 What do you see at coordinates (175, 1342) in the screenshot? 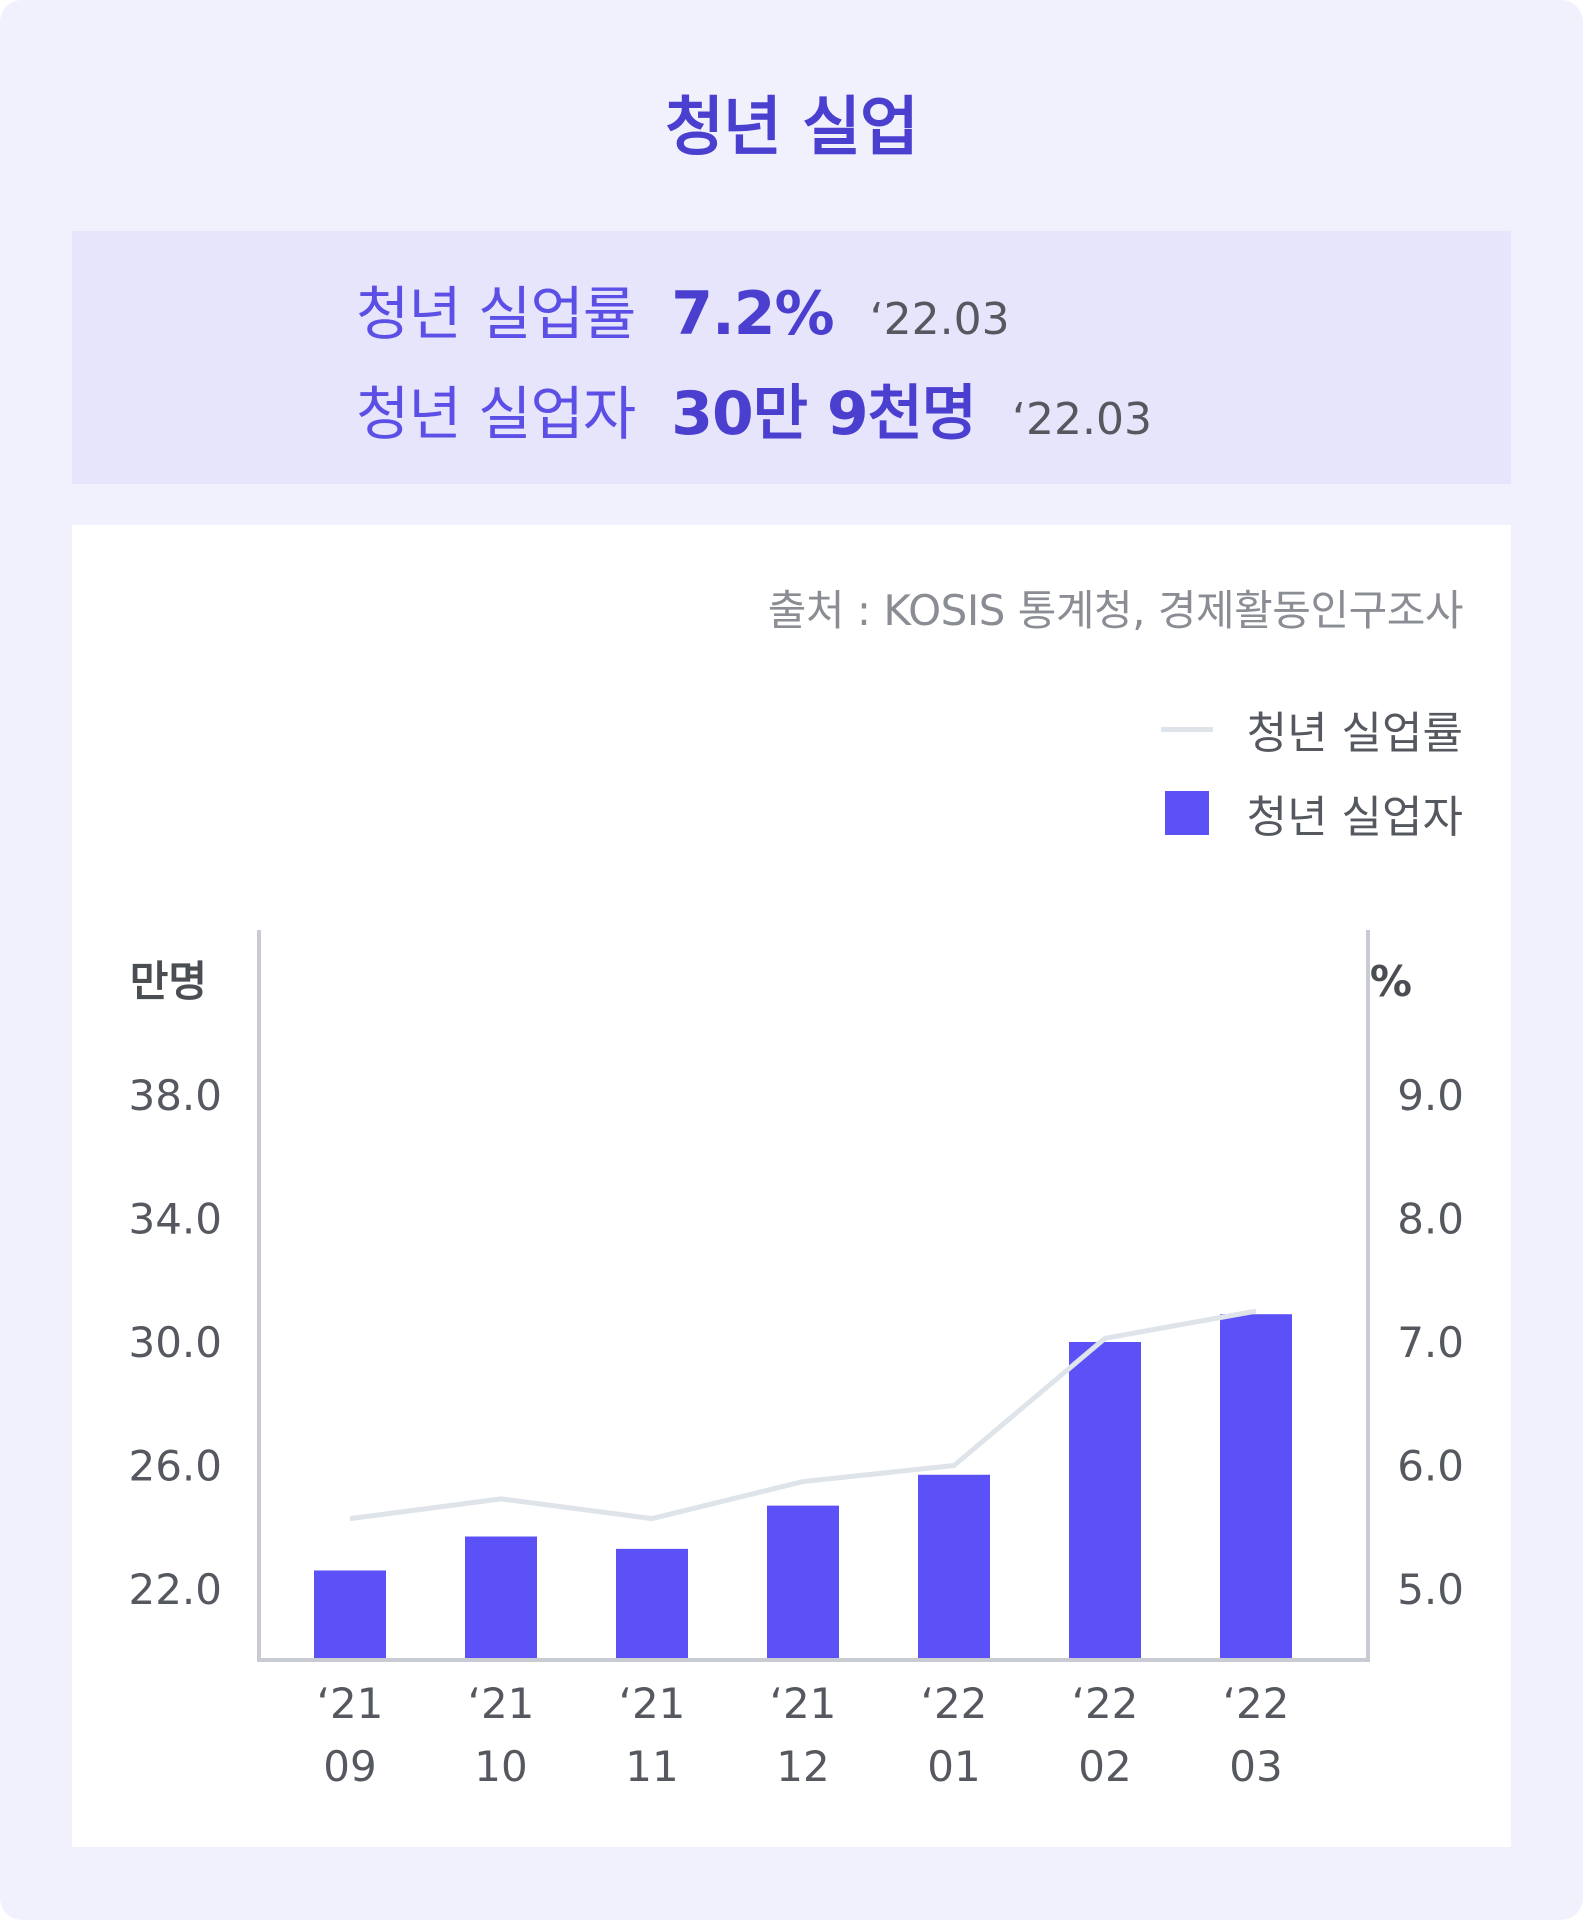
I see `y-left-tick-label: 30.0` at bounding box center [175, 1342].